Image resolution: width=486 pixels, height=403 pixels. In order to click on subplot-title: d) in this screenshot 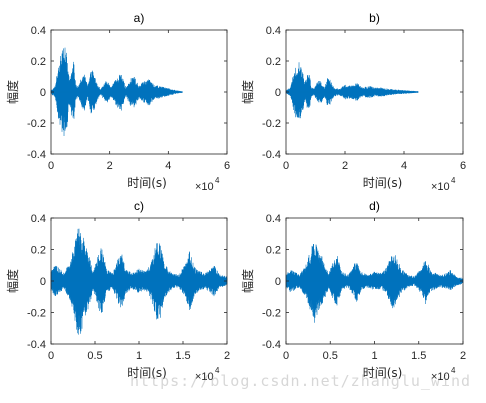, I will do `click(374, 206)`.